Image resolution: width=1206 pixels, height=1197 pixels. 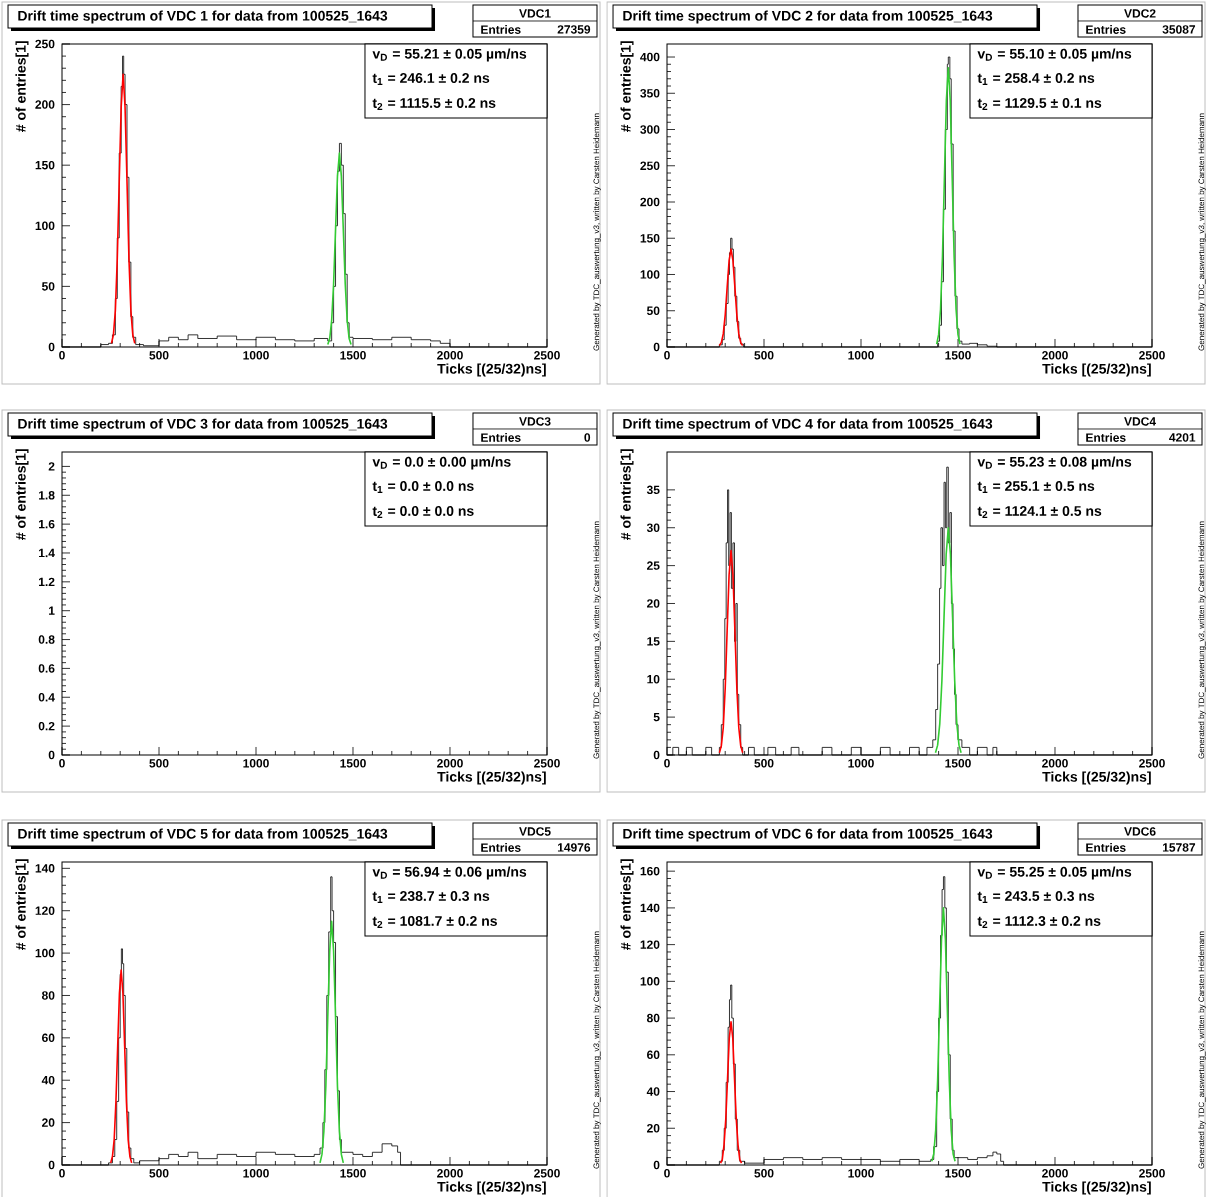 What do you see at coordinates (434, 104) in the screenshot?
I see `annotation: t$_{2}$ = 1115.5 ± 0.2 ns` at bounding box center [434, 104].